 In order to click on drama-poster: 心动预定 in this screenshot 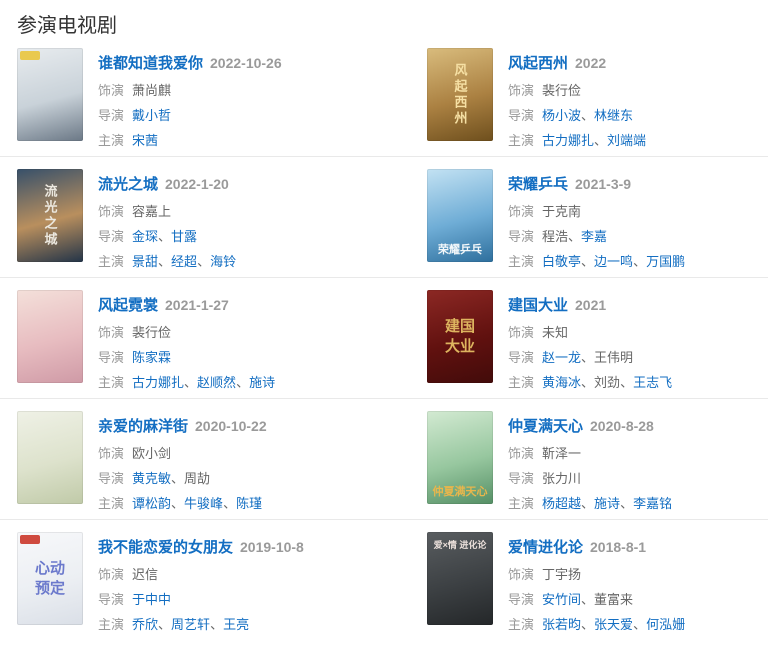, I will do `click(50, 578)`.